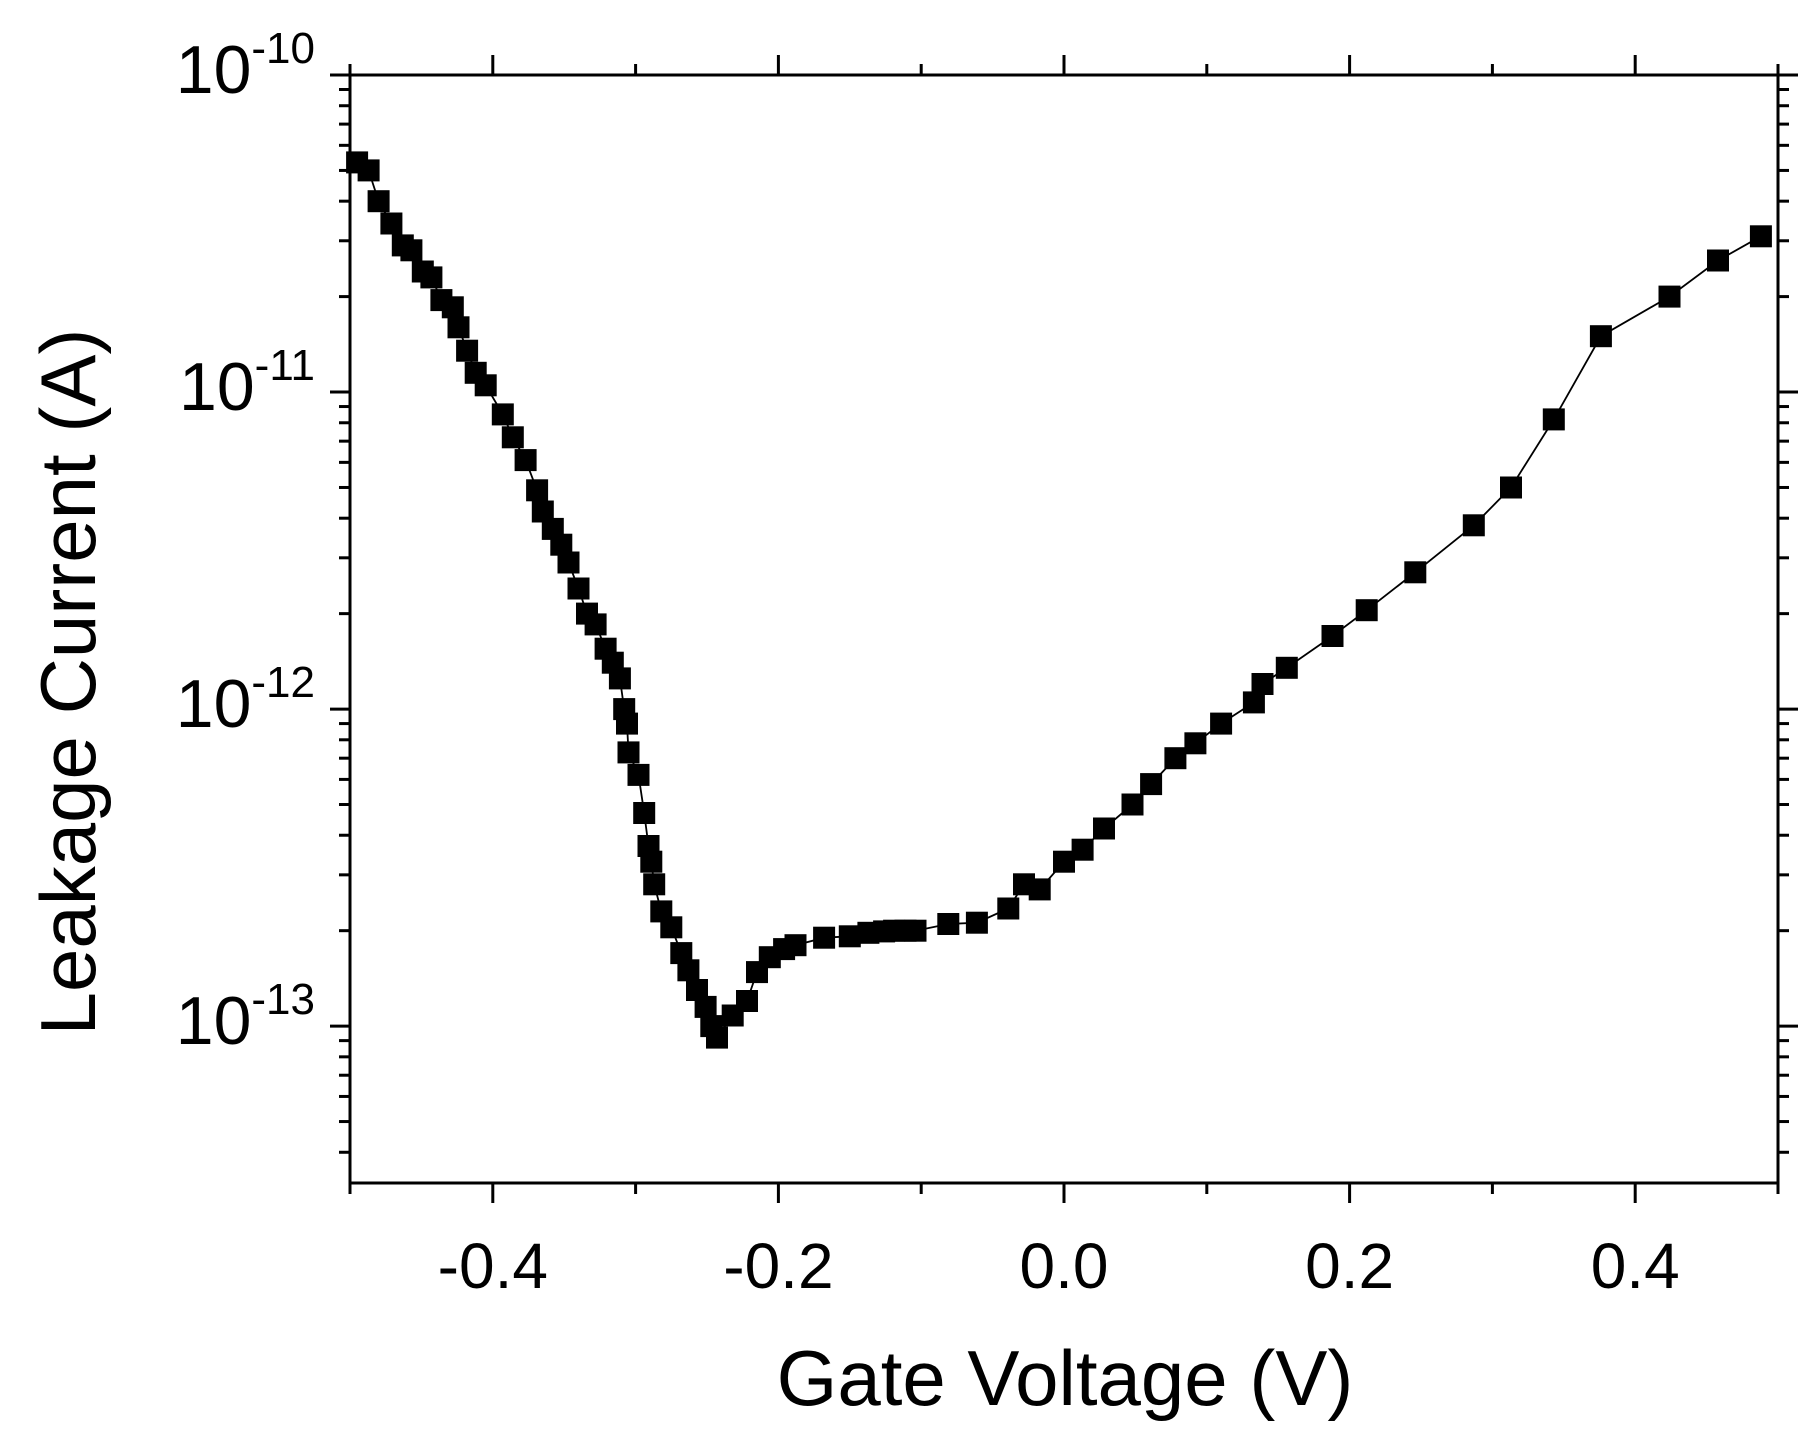  Describe the element at coordinates (1064, 1266) in the screenshot. I see `x-tick-label: 0.0` at that location.